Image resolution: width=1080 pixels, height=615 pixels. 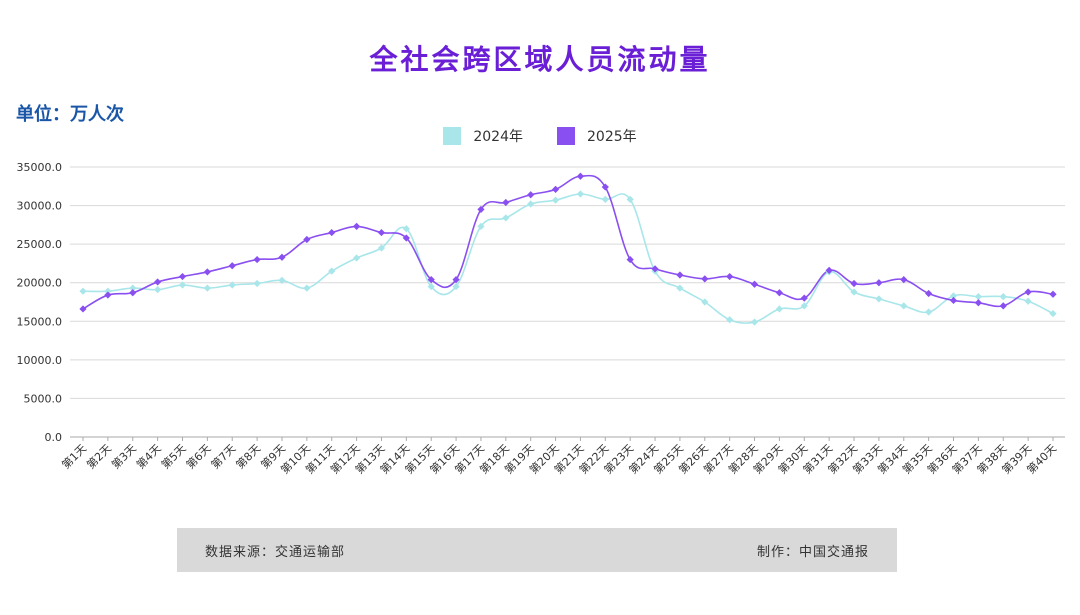 What do you see at coordinates (99, 456) in the screenshot?
I see `x-tick-label: 第2天` at bounding box center [99, 456].